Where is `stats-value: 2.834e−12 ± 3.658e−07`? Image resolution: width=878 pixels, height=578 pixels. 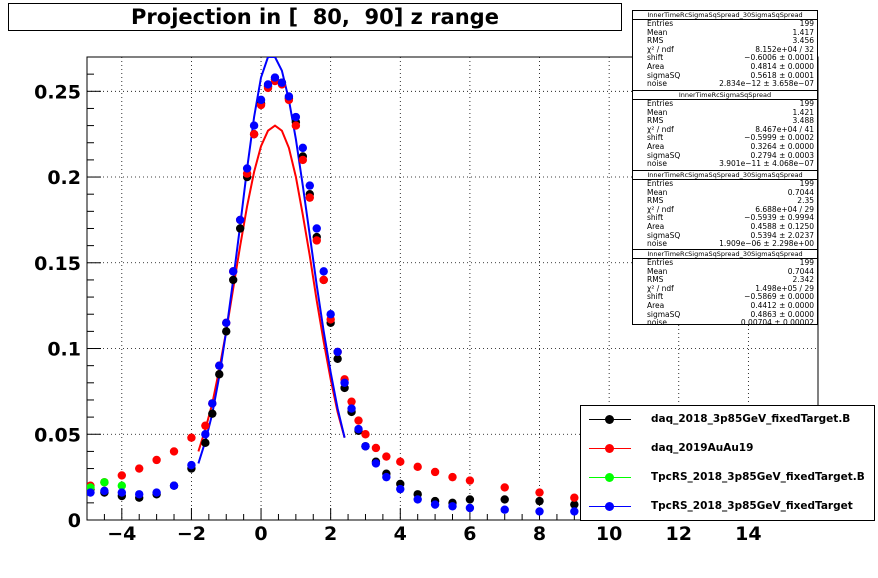 stats-value: 2.834e−12 ± 3.658e−07 is located at coordinates (766, 84).